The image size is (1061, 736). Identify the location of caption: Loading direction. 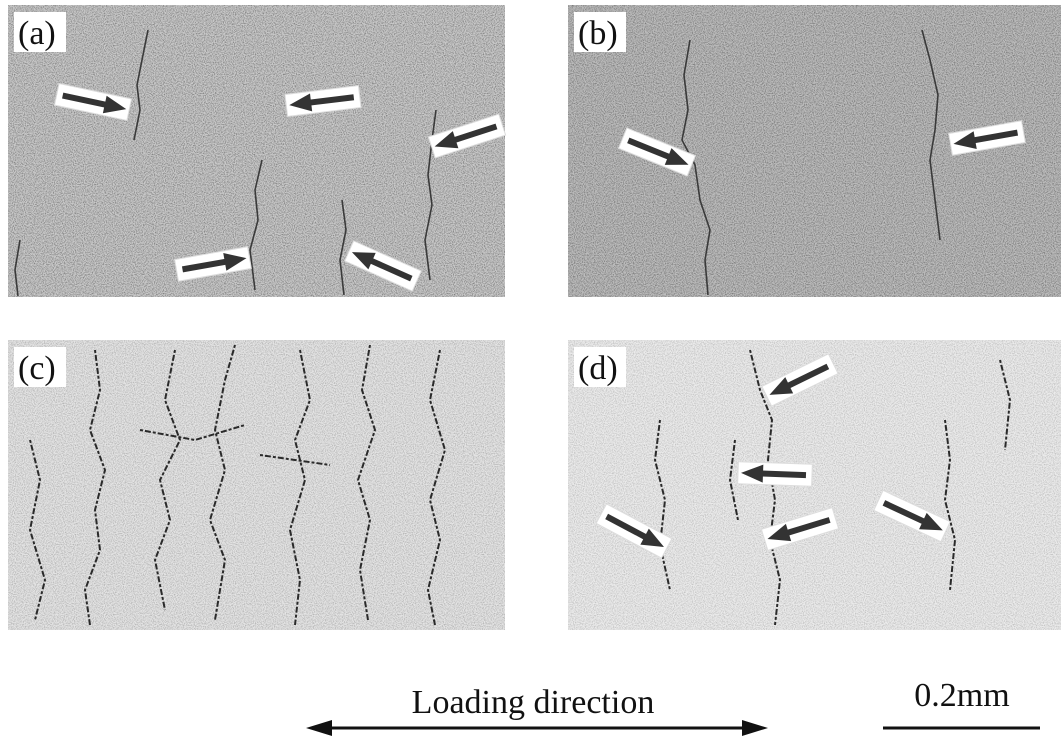
(533, 702).